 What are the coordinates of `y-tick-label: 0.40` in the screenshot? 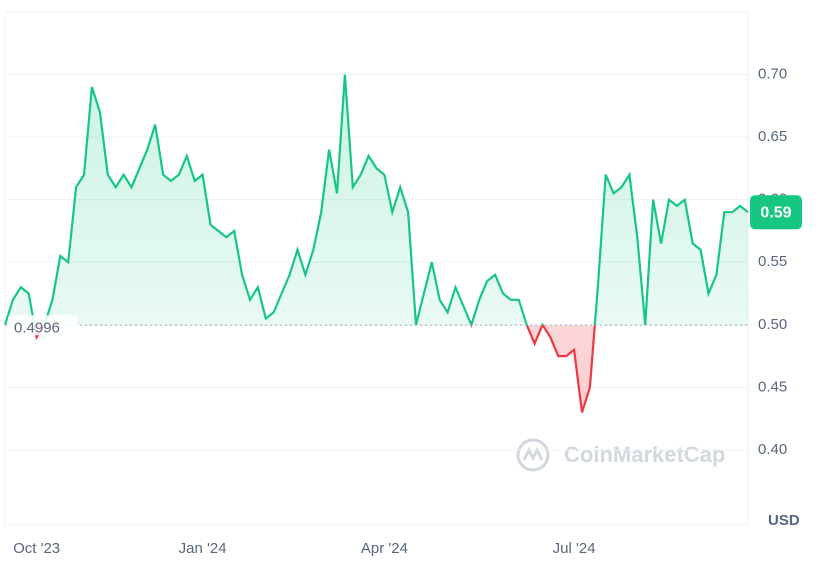 It's located at (772, 449).